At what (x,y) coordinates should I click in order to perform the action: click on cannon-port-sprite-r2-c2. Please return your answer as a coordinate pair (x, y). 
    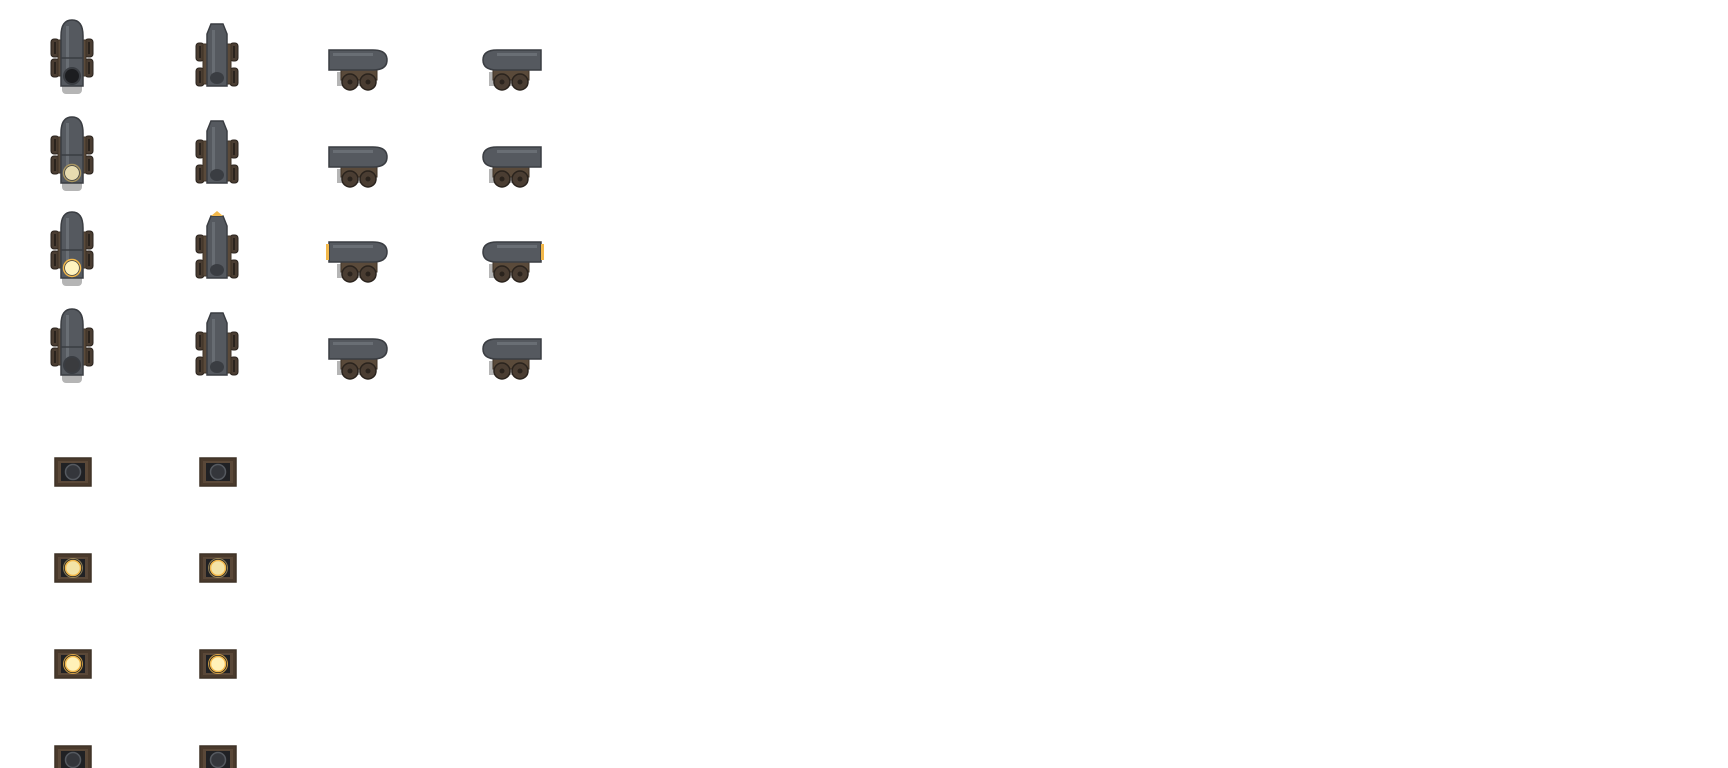
    Looking at the image, I should click on (218, 568).